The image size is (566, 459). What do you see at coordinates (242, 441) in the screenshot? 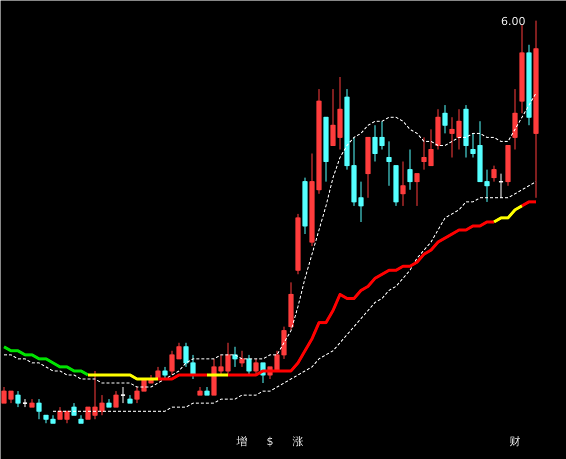
I see `text: 增` at bounding box center [242, 441].